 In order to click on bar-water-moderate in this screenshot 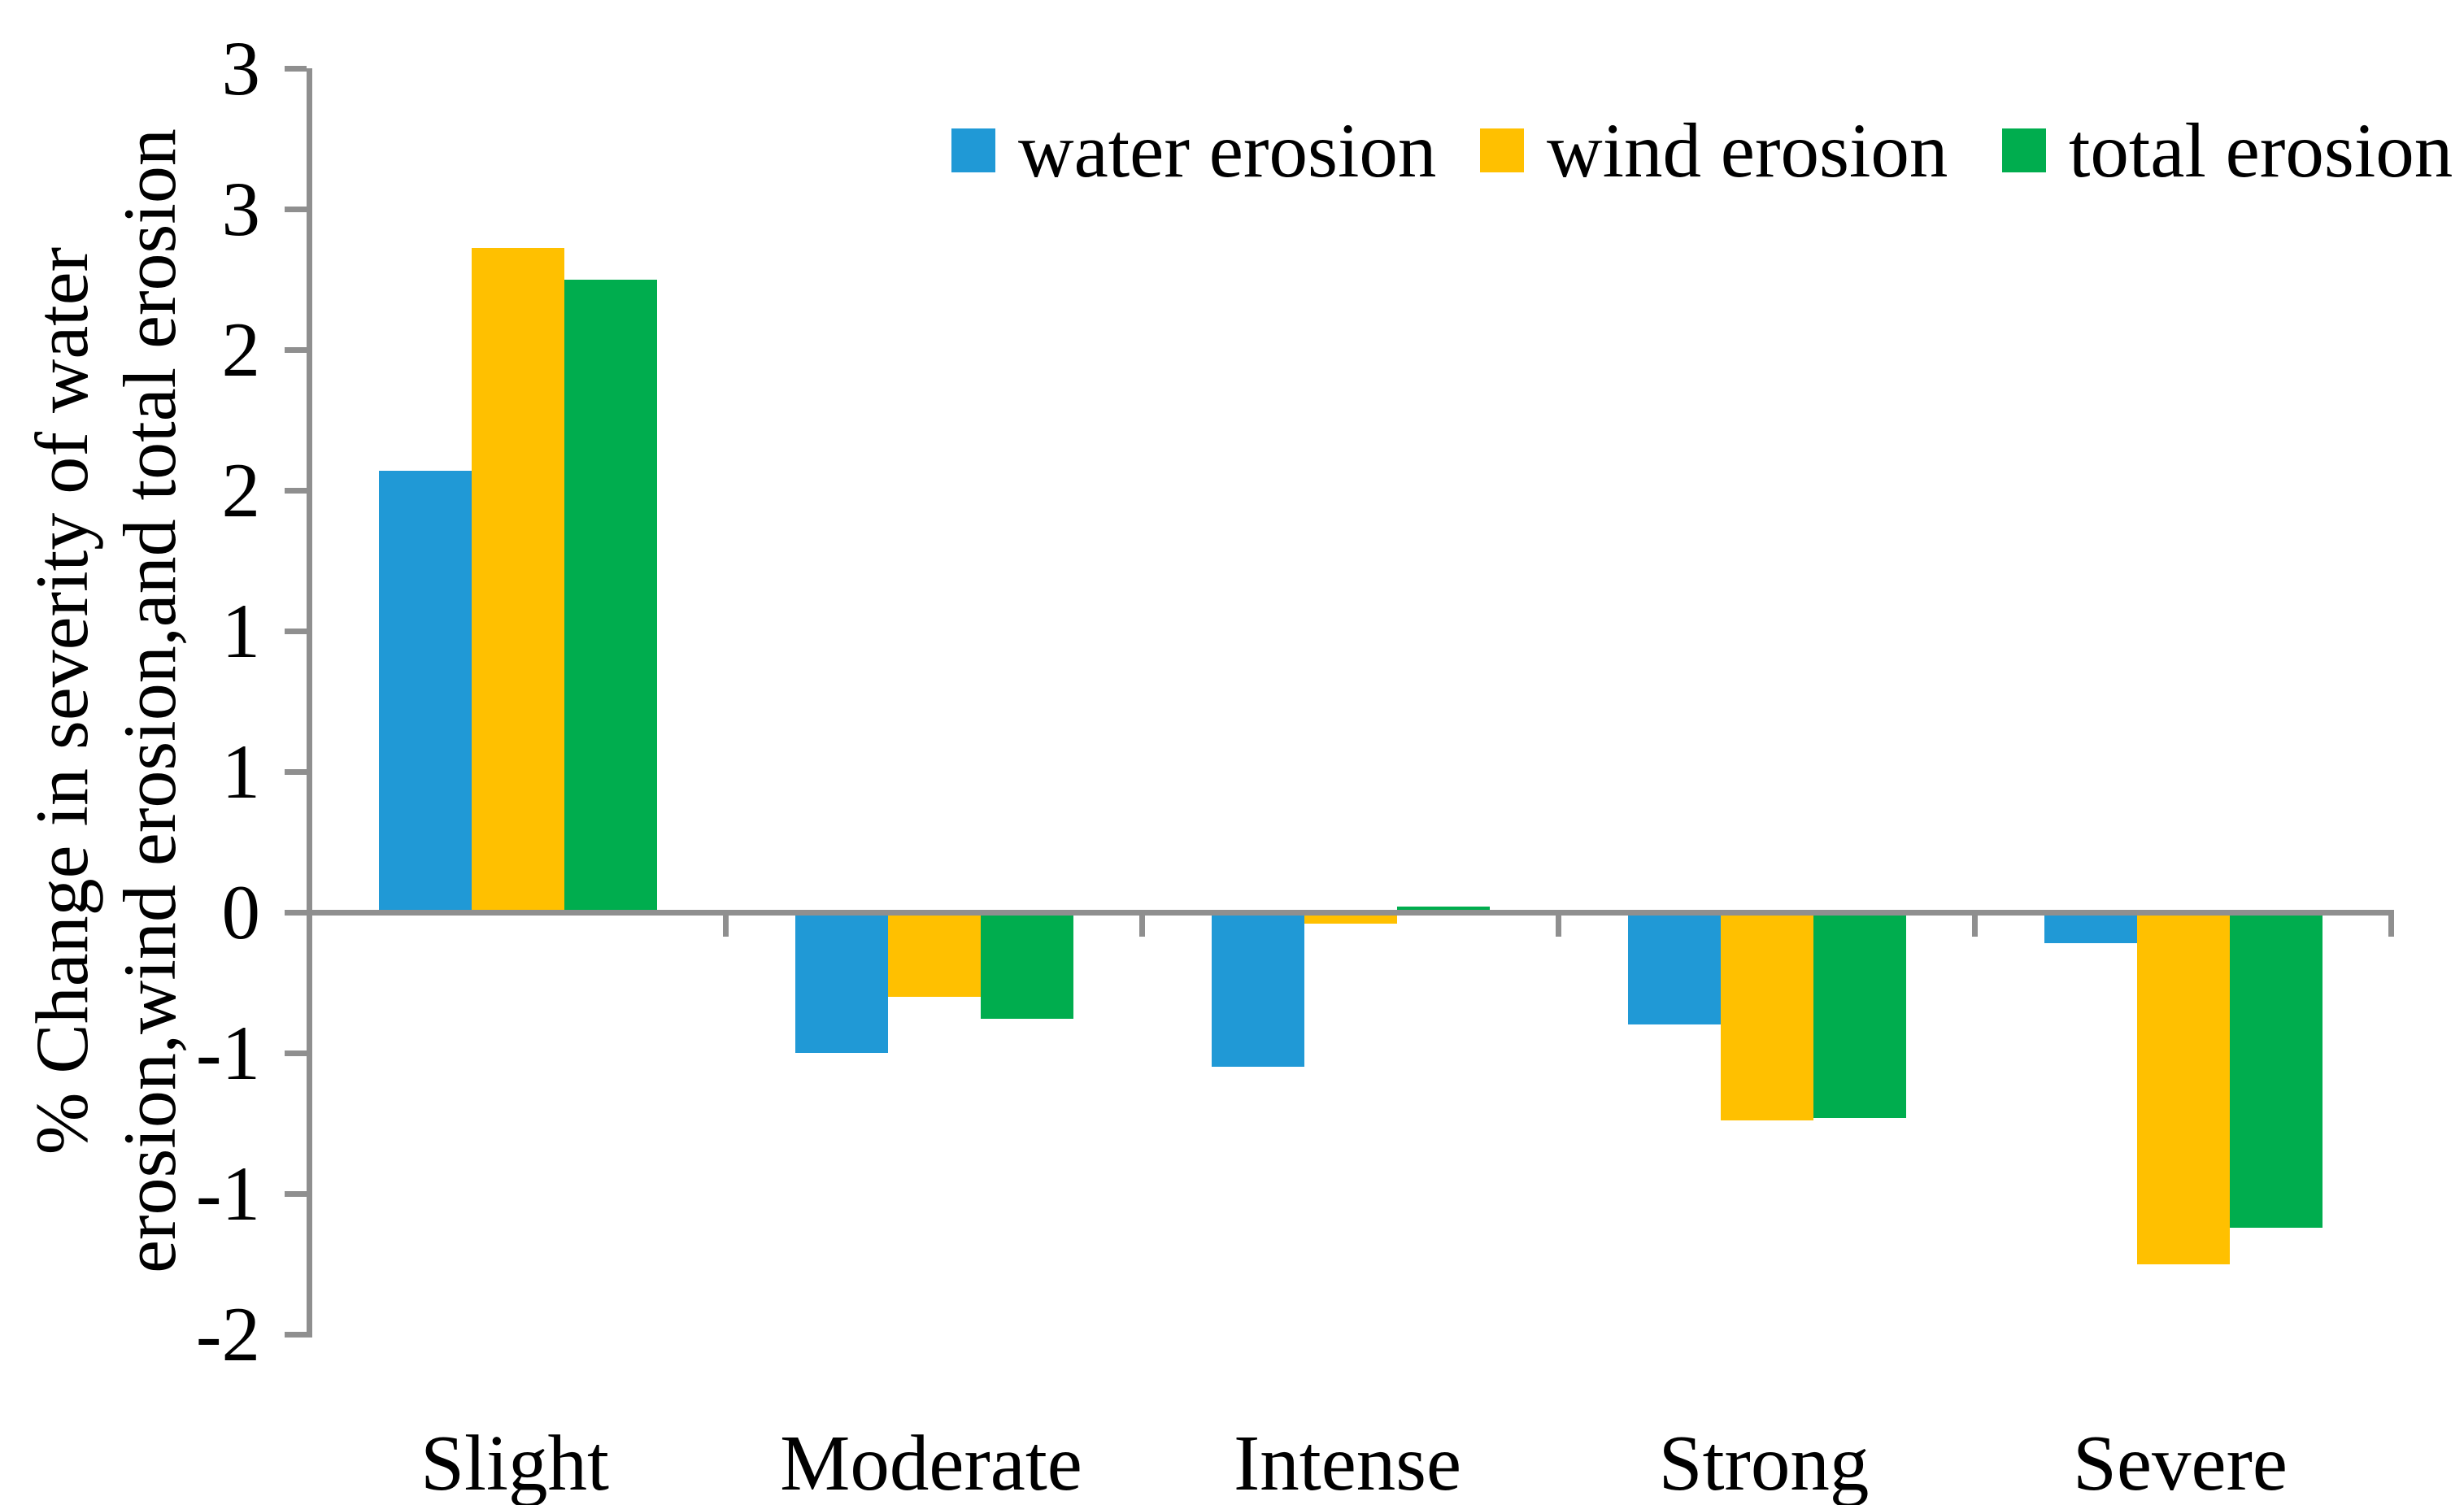, I will do `click(841, 983)`.